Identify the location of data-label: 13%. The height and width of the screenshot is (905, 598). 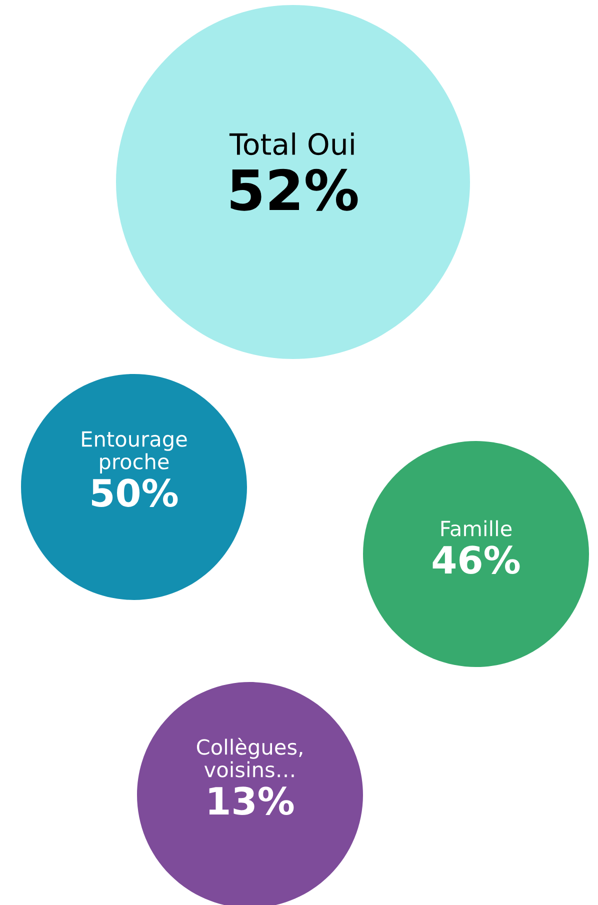
(251, 800).